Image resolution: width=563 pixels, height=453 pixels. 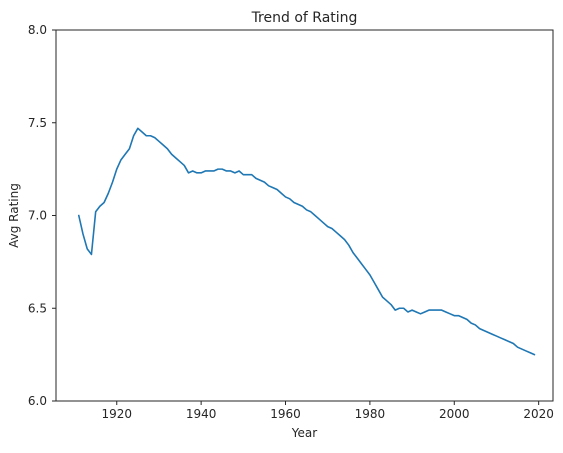 I want to click on x-tick-label: 2020, so click(x=538, y=414).